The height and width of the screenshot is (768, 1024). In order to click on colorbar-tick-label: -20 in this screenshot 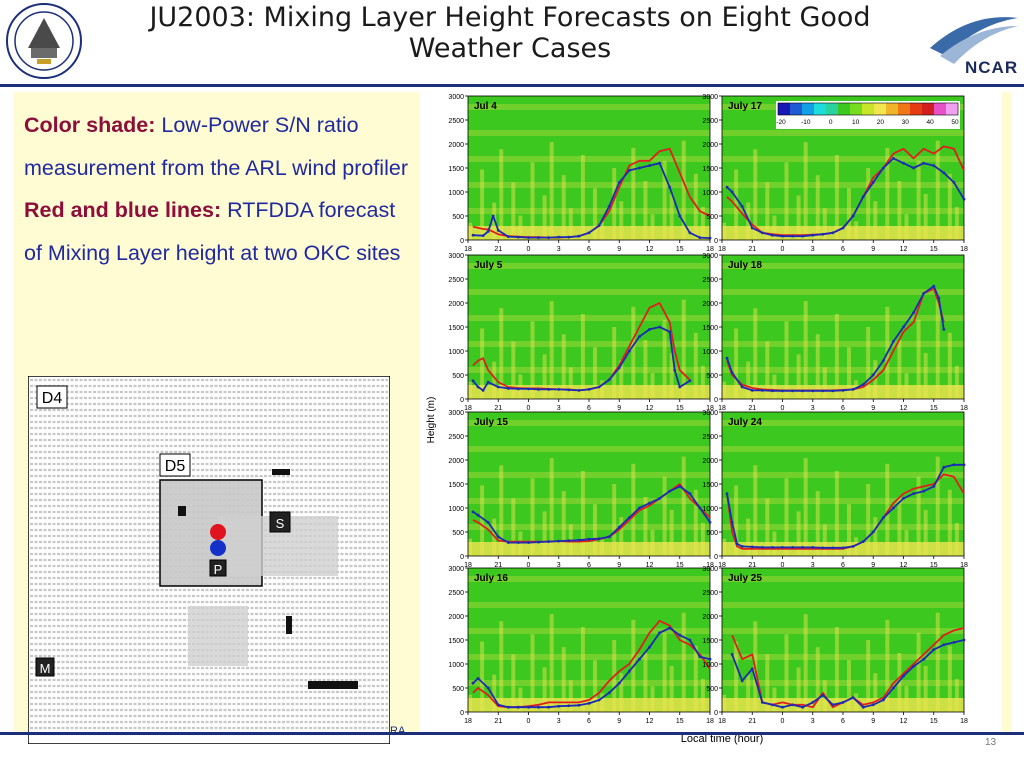, I will do `click(781, 122)`.